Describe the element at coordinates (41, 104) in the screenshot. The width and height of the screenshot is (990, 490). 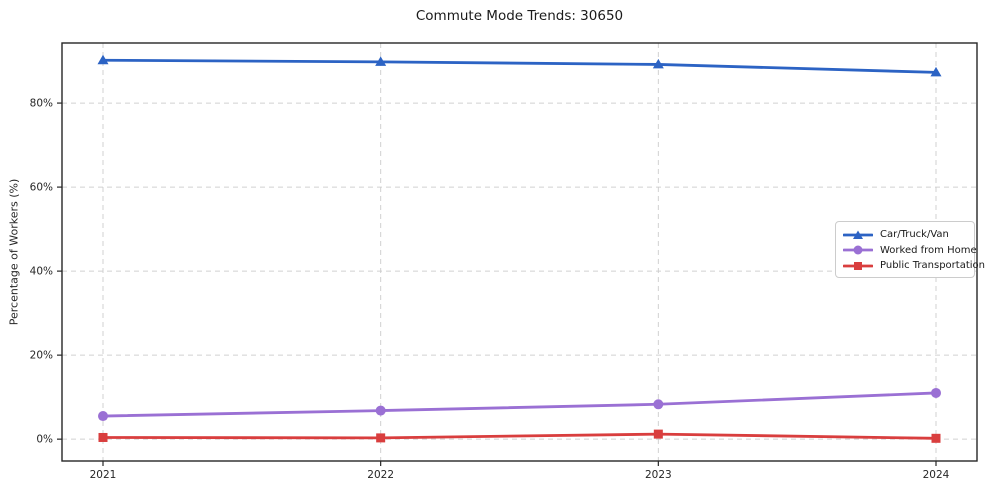
I see `y-tick-label: 80%` at that location.